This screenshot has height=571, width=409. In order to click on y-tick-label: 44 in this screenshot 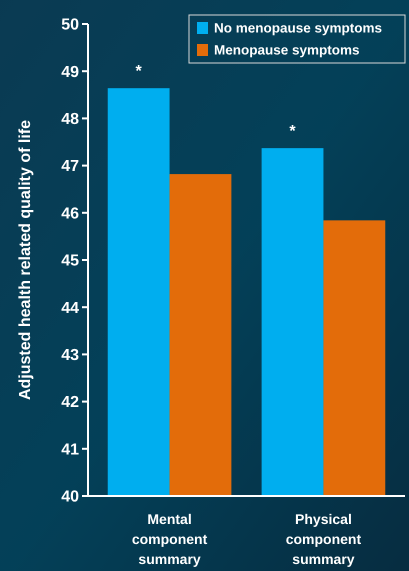, I will do `click(70, 308)`.